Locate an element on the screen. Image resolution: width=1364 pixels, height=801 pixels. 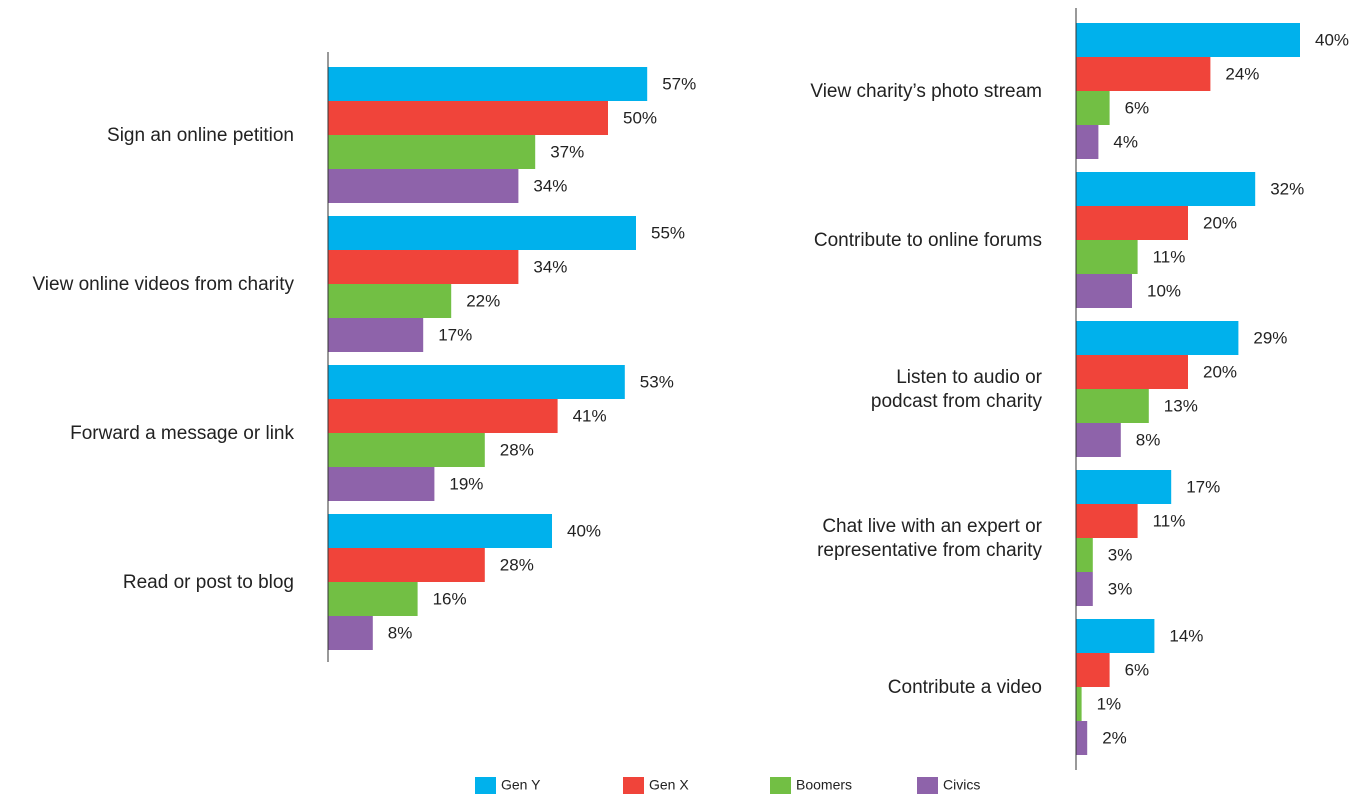
data-label-civics-1-3: 3% is located at coordinates (1120, 588).